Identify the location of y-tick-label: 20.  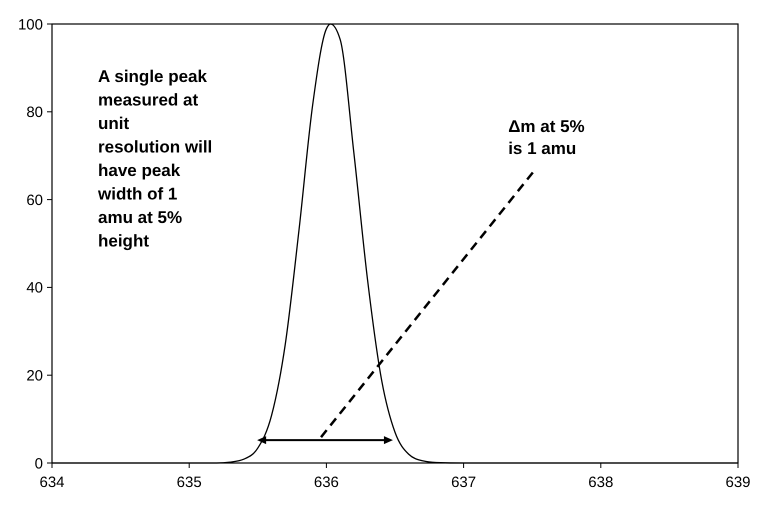
(34, 375).